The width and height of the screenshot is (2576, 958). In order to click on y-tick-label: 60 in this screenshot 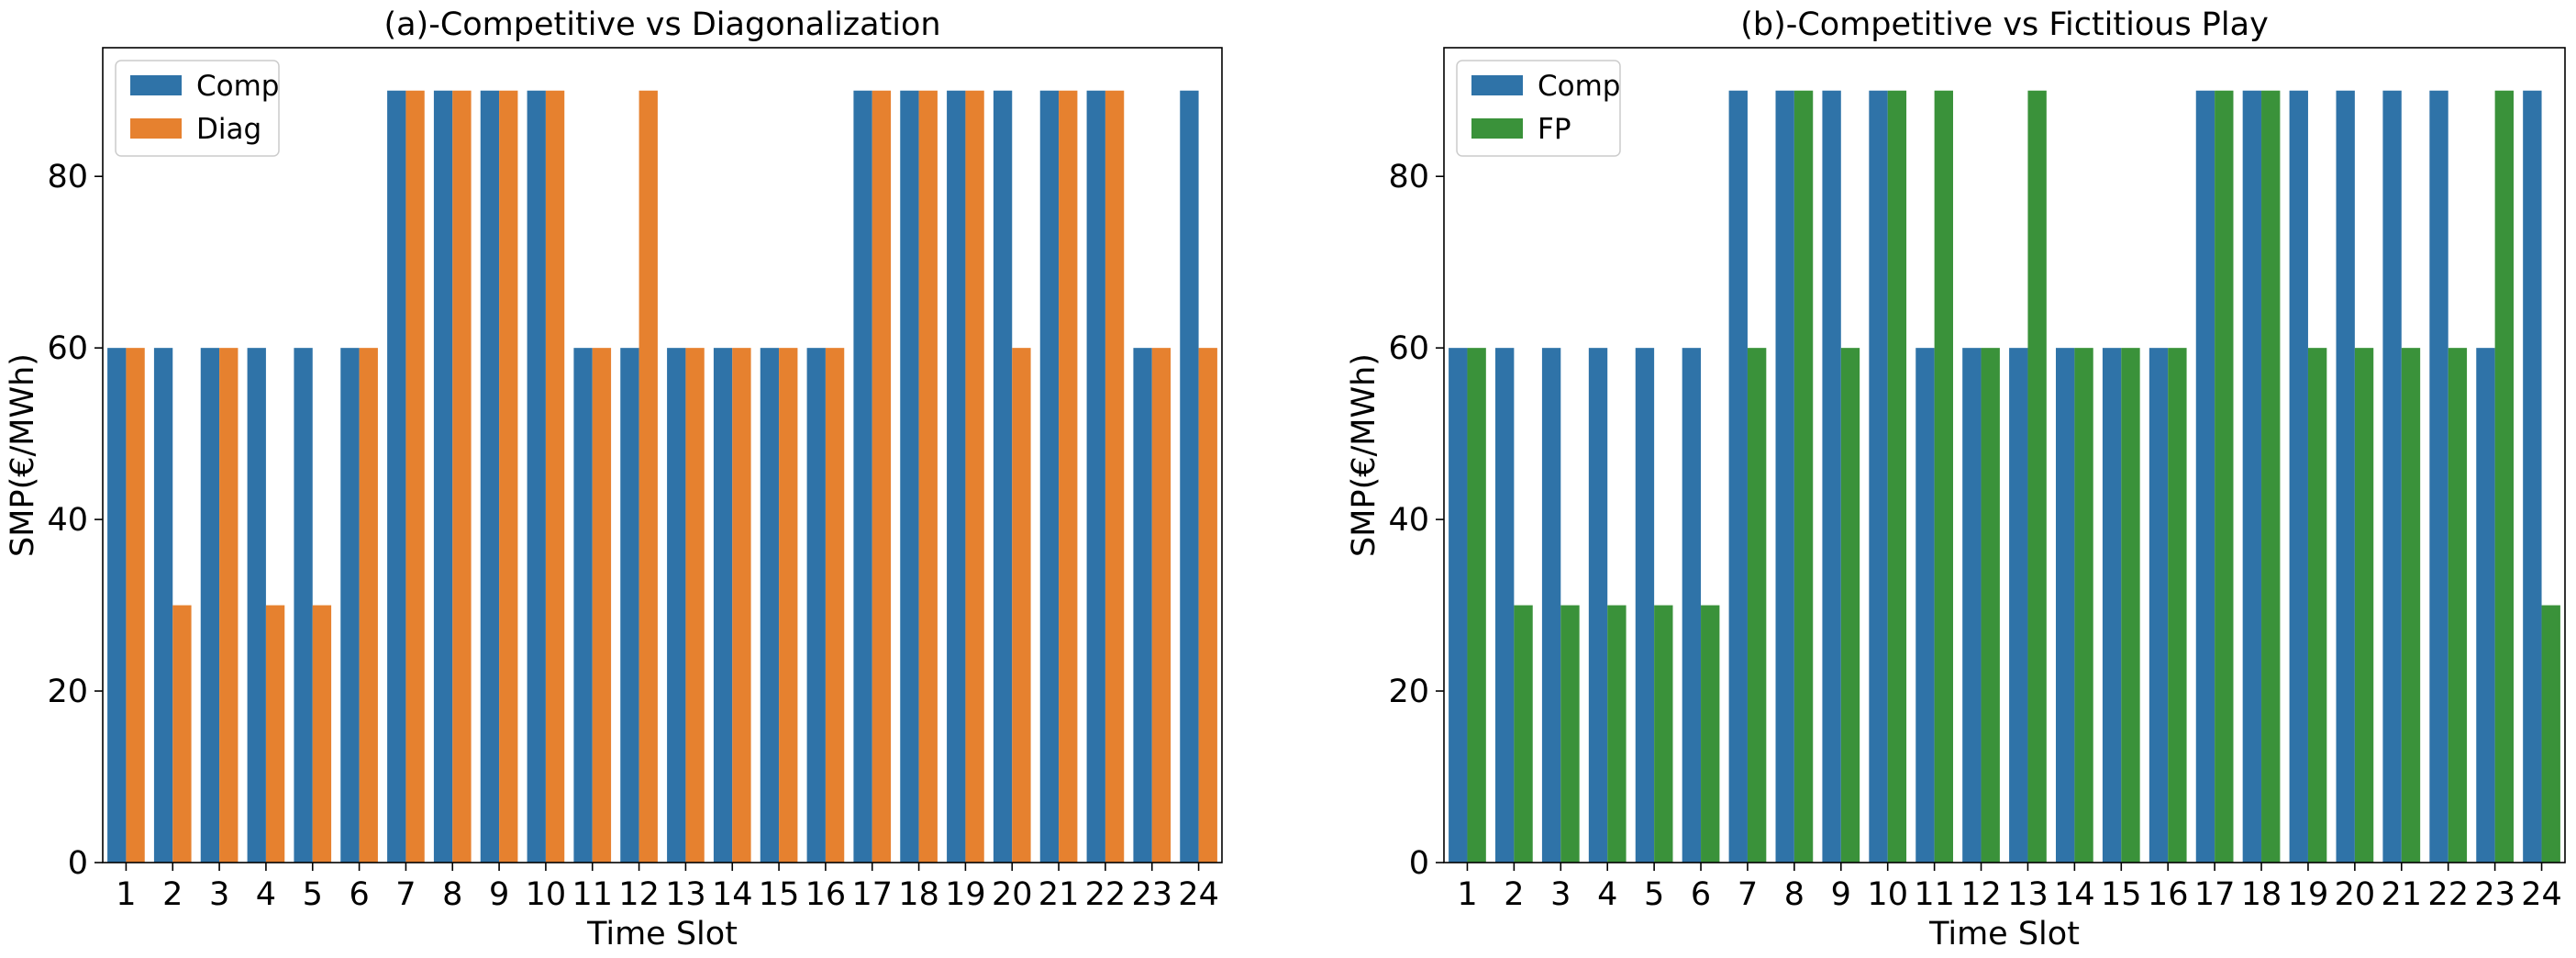, I will do `click(67, 348)`.